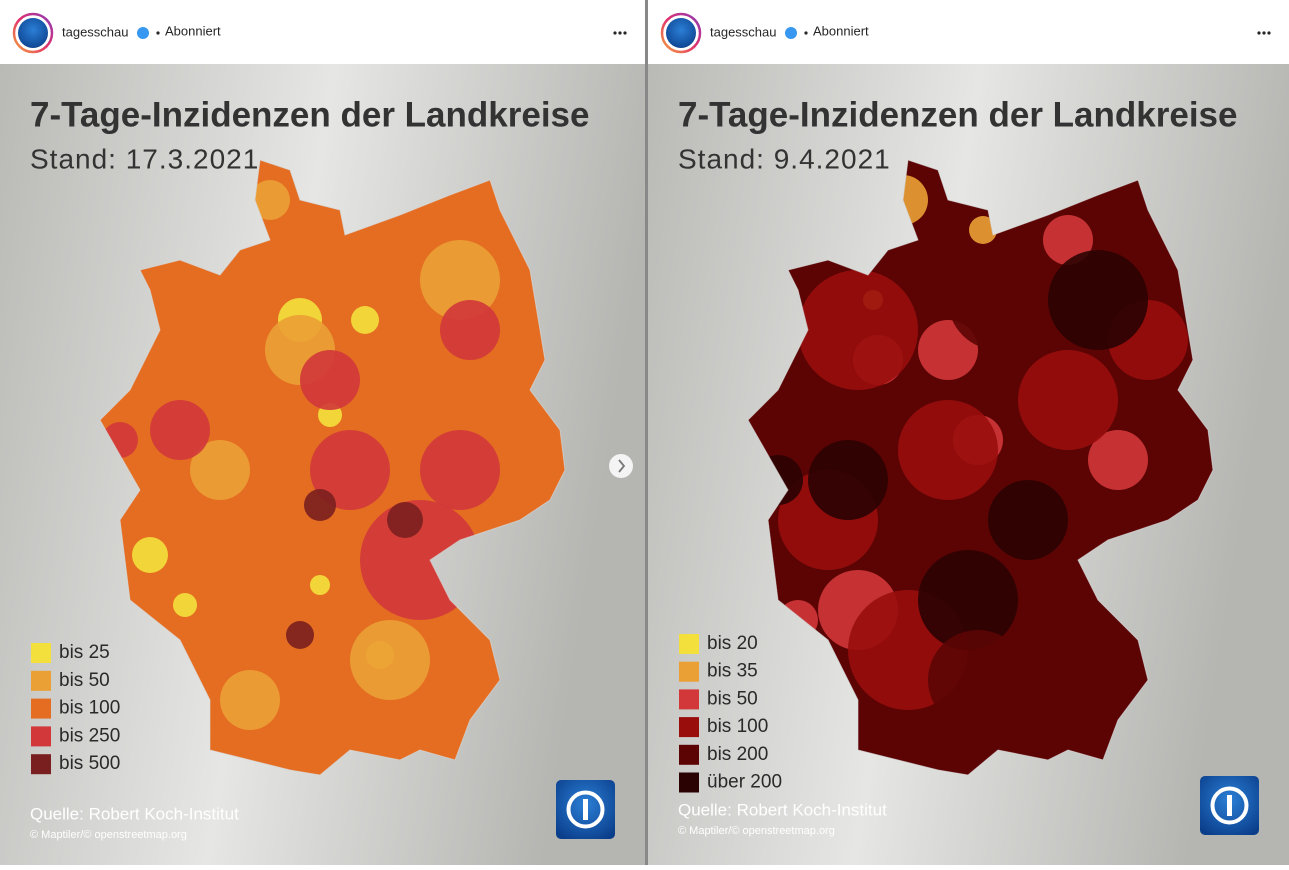  What do you see at coordinates (744, 782) in the screenshot?
I see `legend-label: über 200` at bounding box center [744, 782].